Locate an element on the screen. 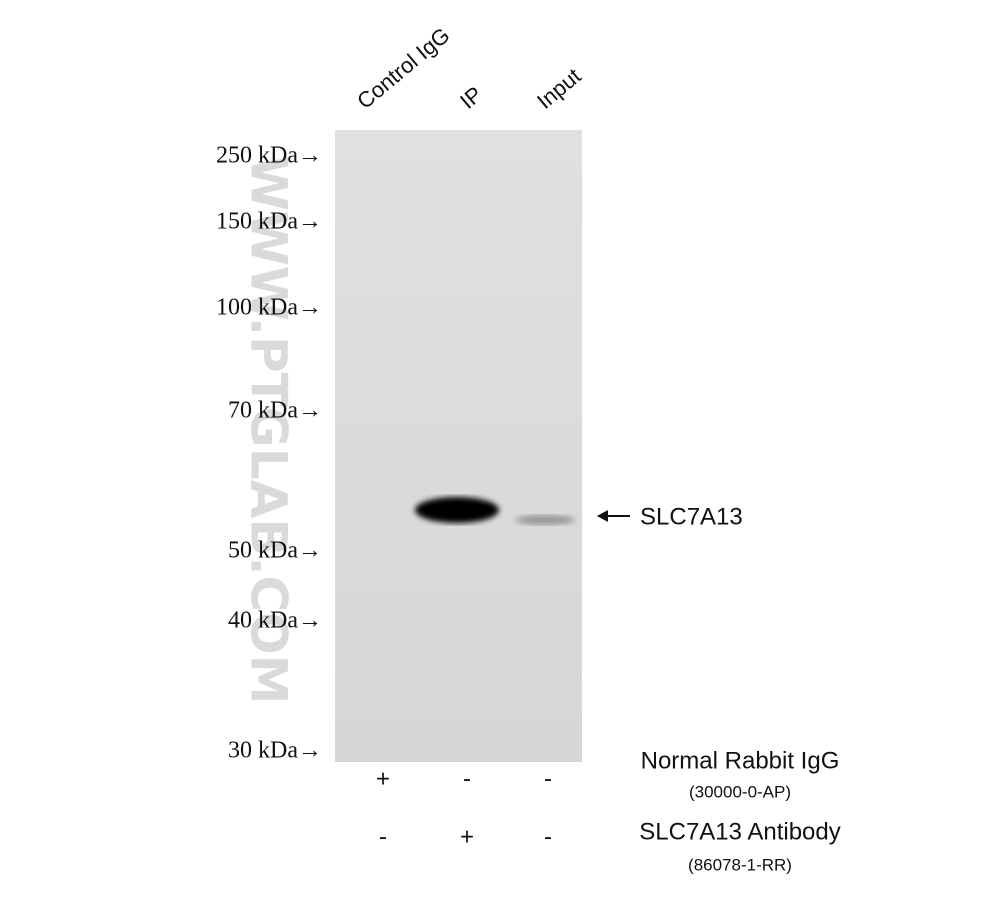  watermark: WWW.PTGLAB.COM is located at coordinates (269, 430).